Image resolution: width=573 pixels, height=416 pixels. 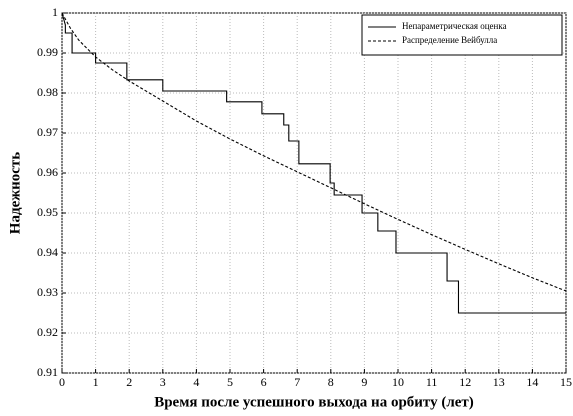 I want to click on legend-label: Распределение Вейбулла, so click(x=449, y=40).